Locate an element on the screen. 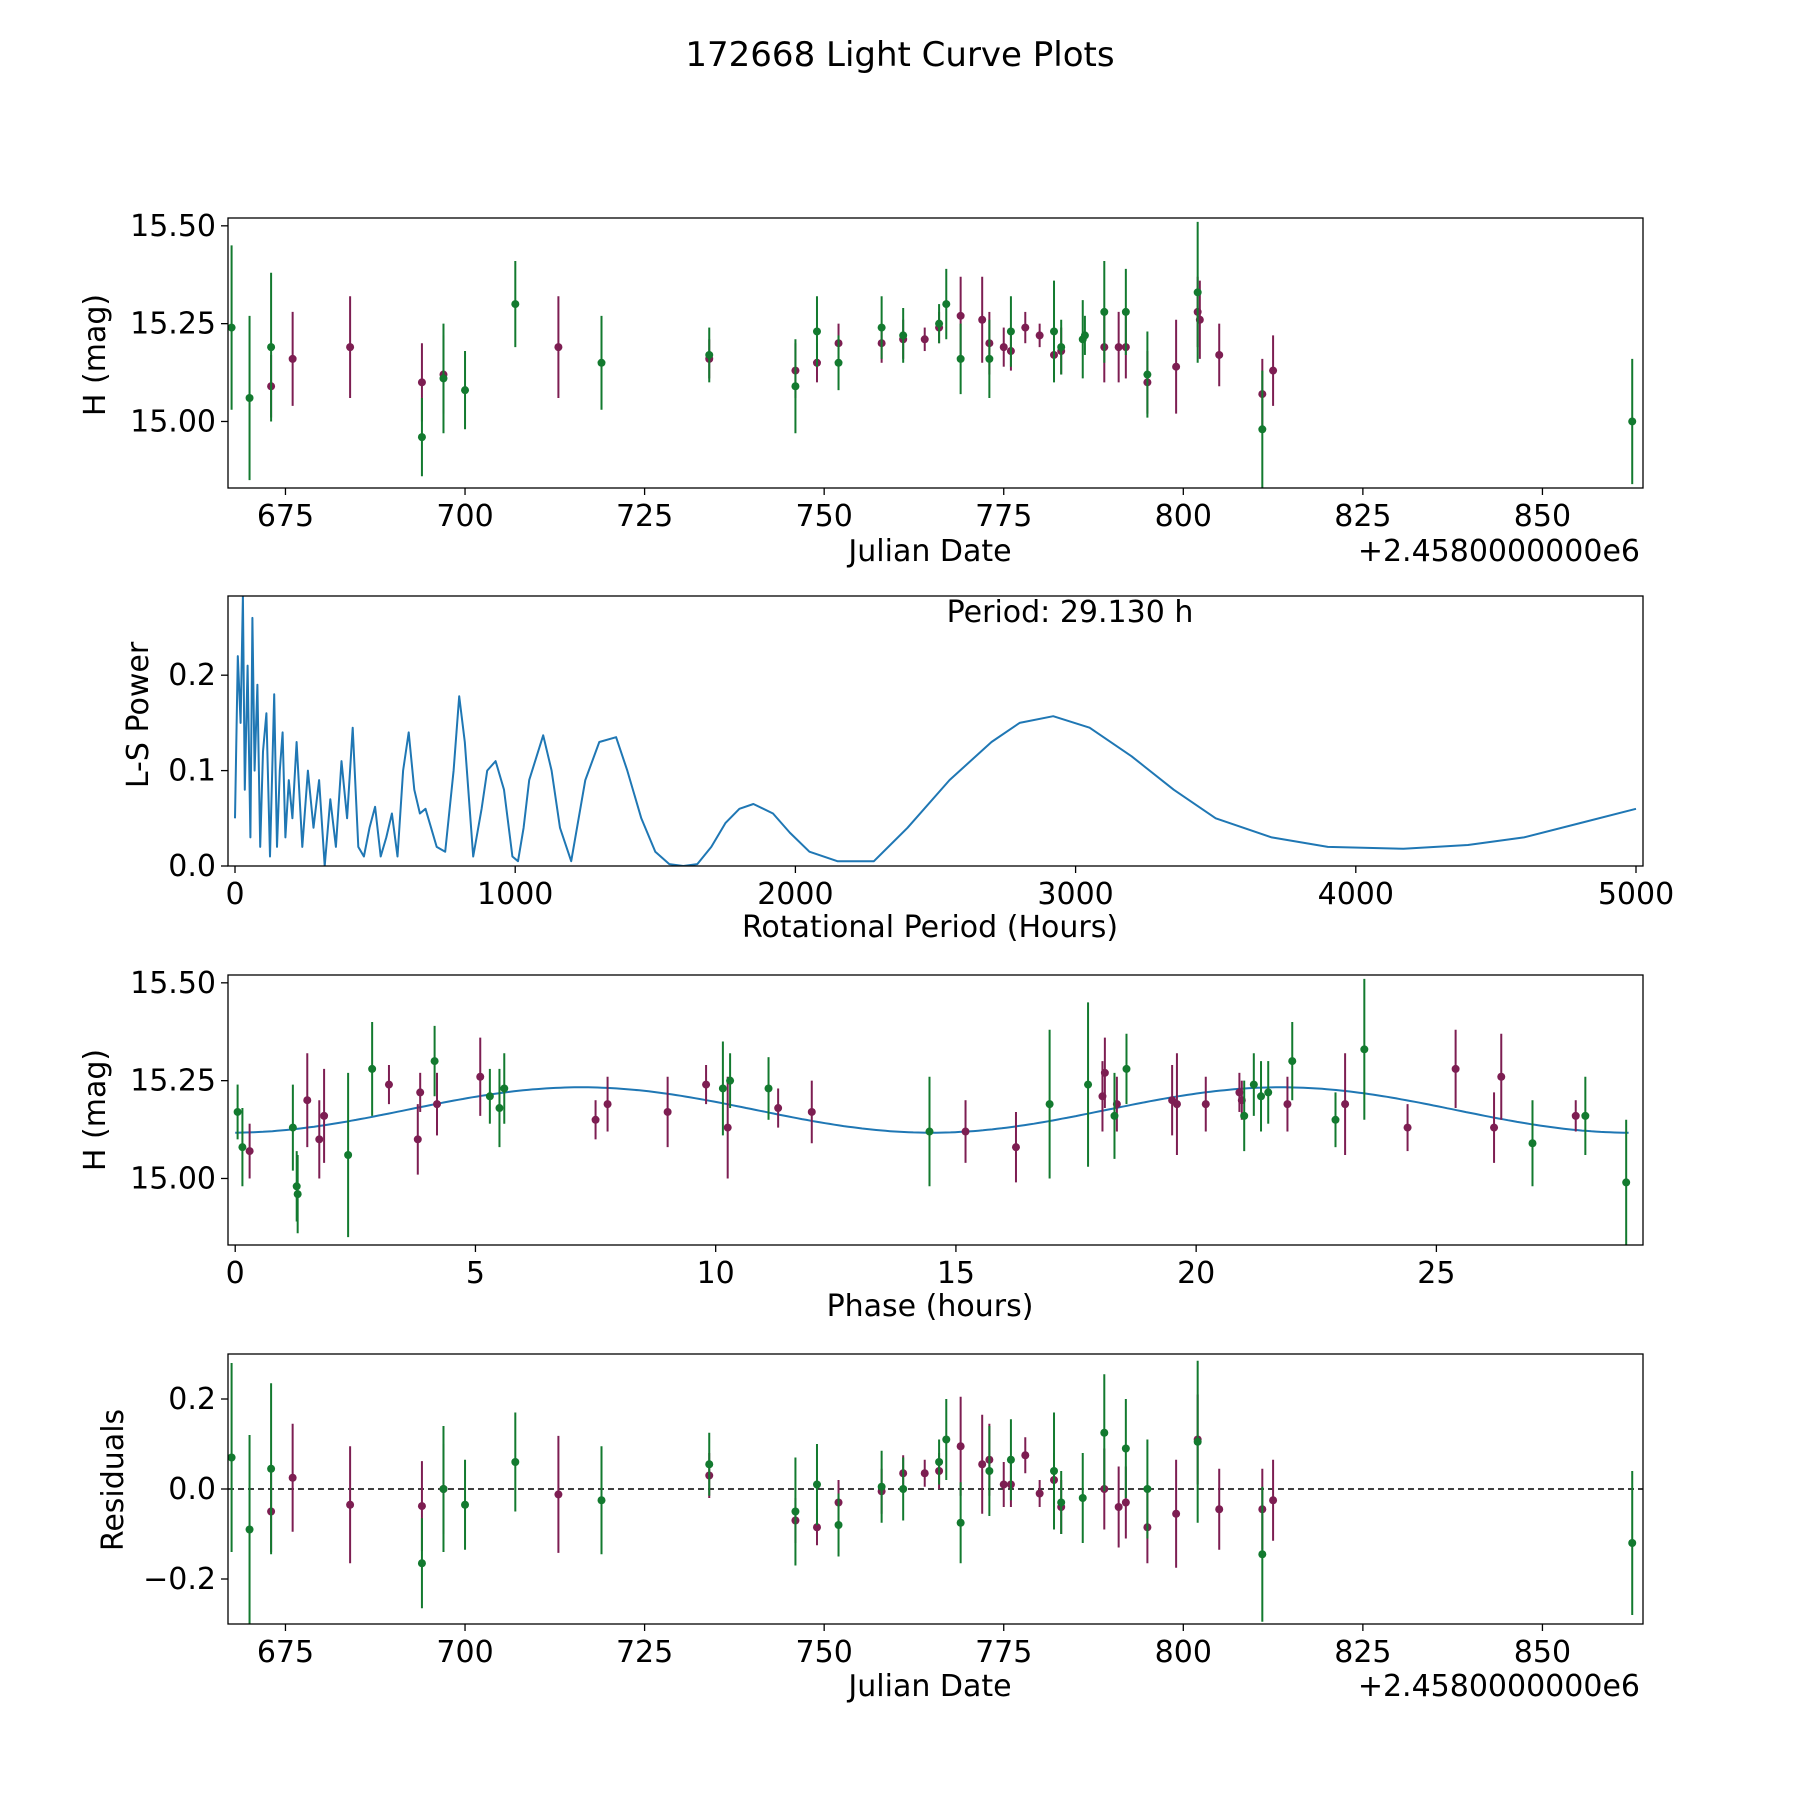 Image resolution: width=1800 pixels, height=1800 pixels. residuals-xtick-label: 800 is located at coordinates (1183, 1652).